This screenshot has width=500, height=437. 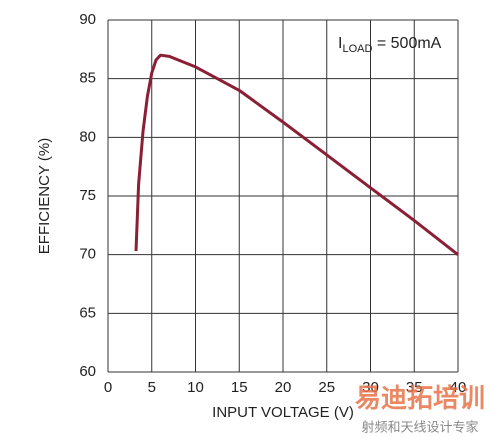 What do you see at coordinates (195, 387) in the screenshot?
I see `x-tick-label: 10` at bounding box center [195, 387].